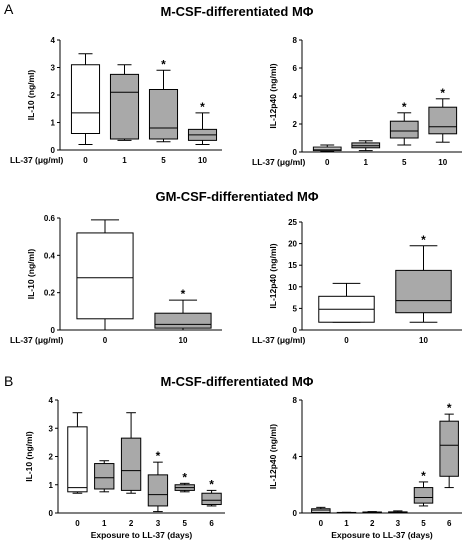  What do you see at coordinates (8, 381) in the screenshot?
I see `panel-label: B` at bounding box center [8, 381].